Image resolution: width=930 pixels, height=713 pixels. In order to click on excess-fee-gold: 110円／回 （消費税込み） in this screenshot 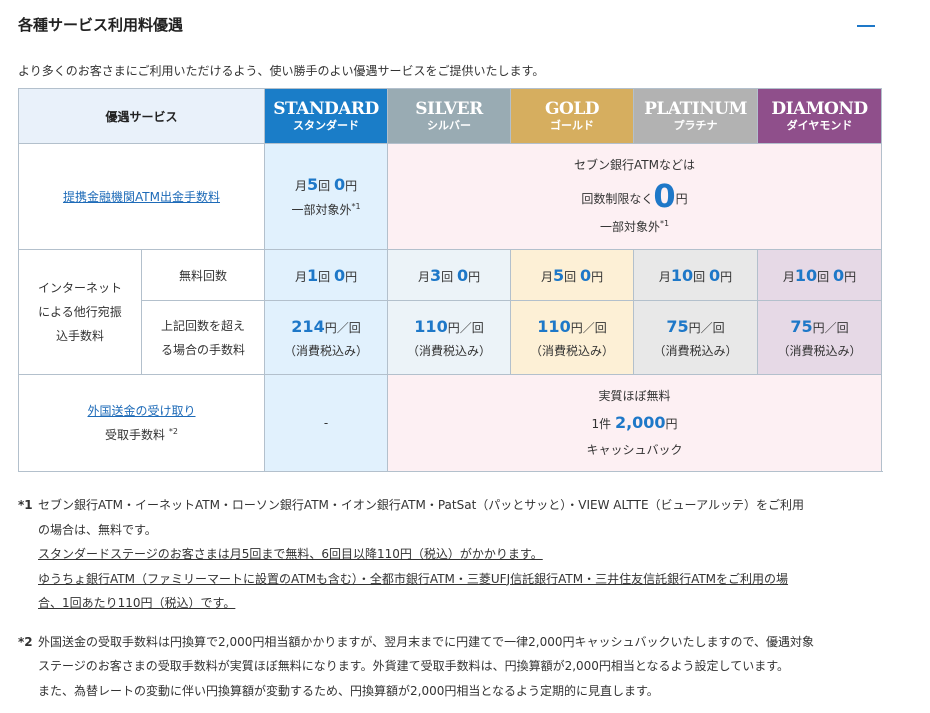, I will do `click(572, 337)`.